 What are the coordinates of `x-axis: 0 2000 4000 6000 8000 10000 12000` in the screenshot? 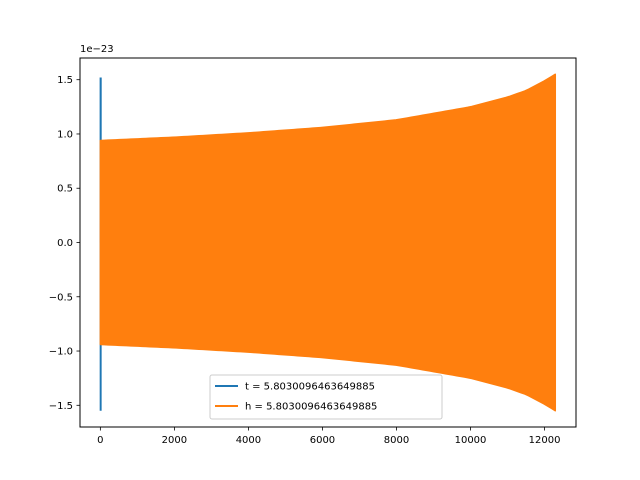 It's located at (328, 436).